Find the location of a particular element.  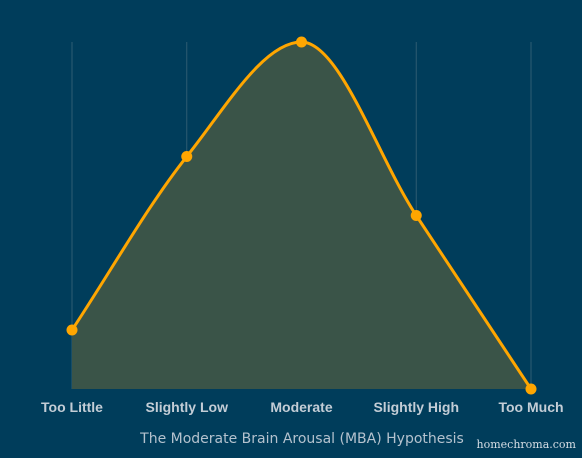

x-tick-label: Moderate is located at coordinates (301, 407).